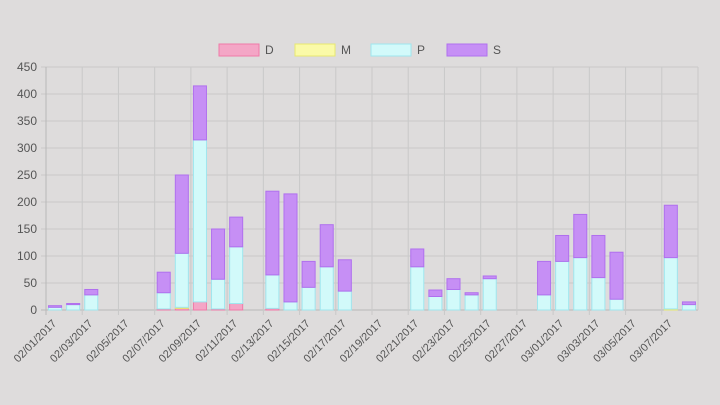 The image size is (720, 405). I want to click on y-tick-label: 150, so click(27, 229).